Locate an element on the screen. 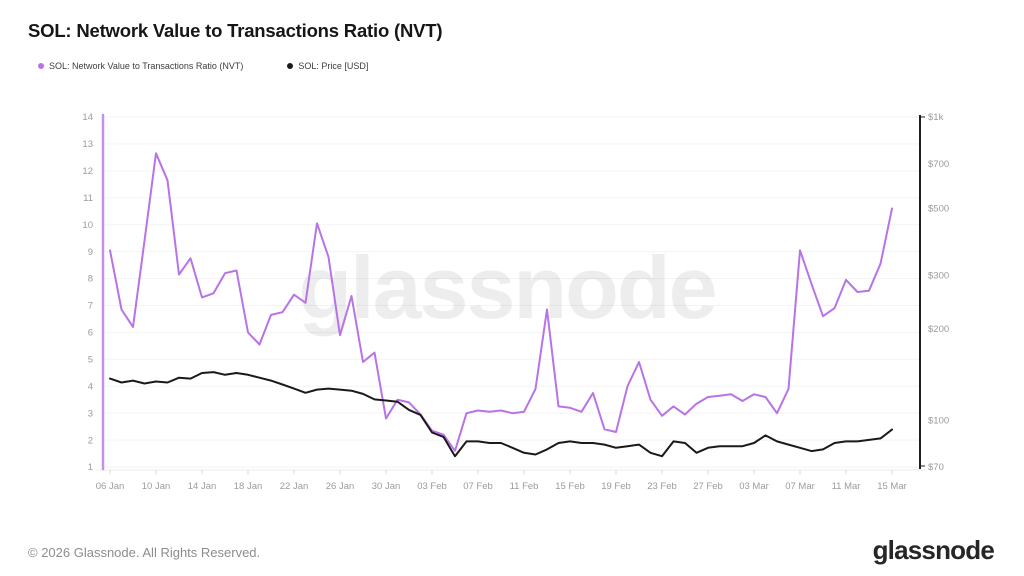 Image resolution: width=1024 pixels, height=576 pixels. right-tick-label: $700 is located at coordinates (938, 164).